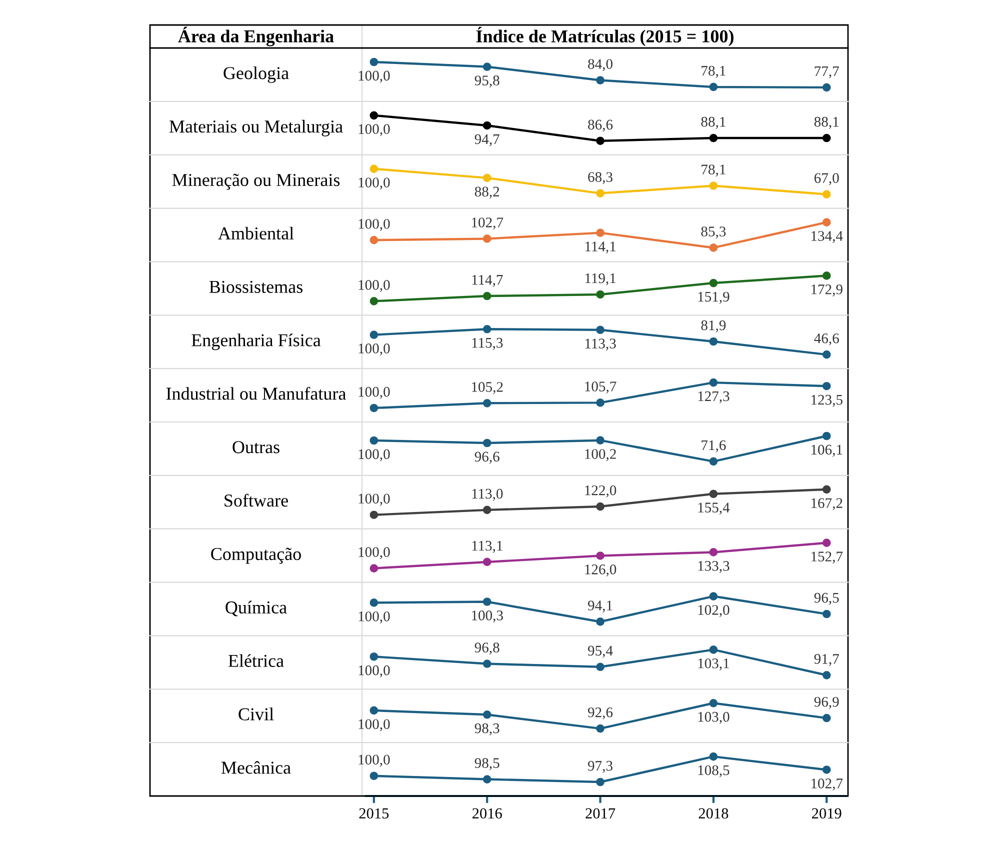 The height and width of the screenshot is (841, 987). I want to click on data-label: 115,3, so click(487, 344).